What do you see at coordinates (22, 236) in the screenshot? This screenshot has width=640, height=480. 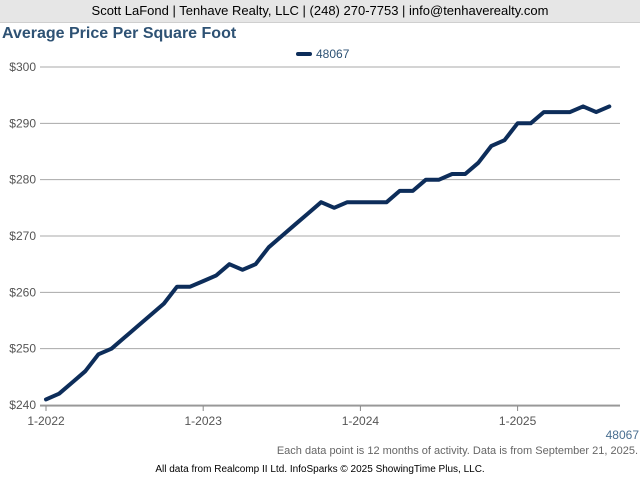 I see `y-tick-label: $270` at bounding box center [22, 236].